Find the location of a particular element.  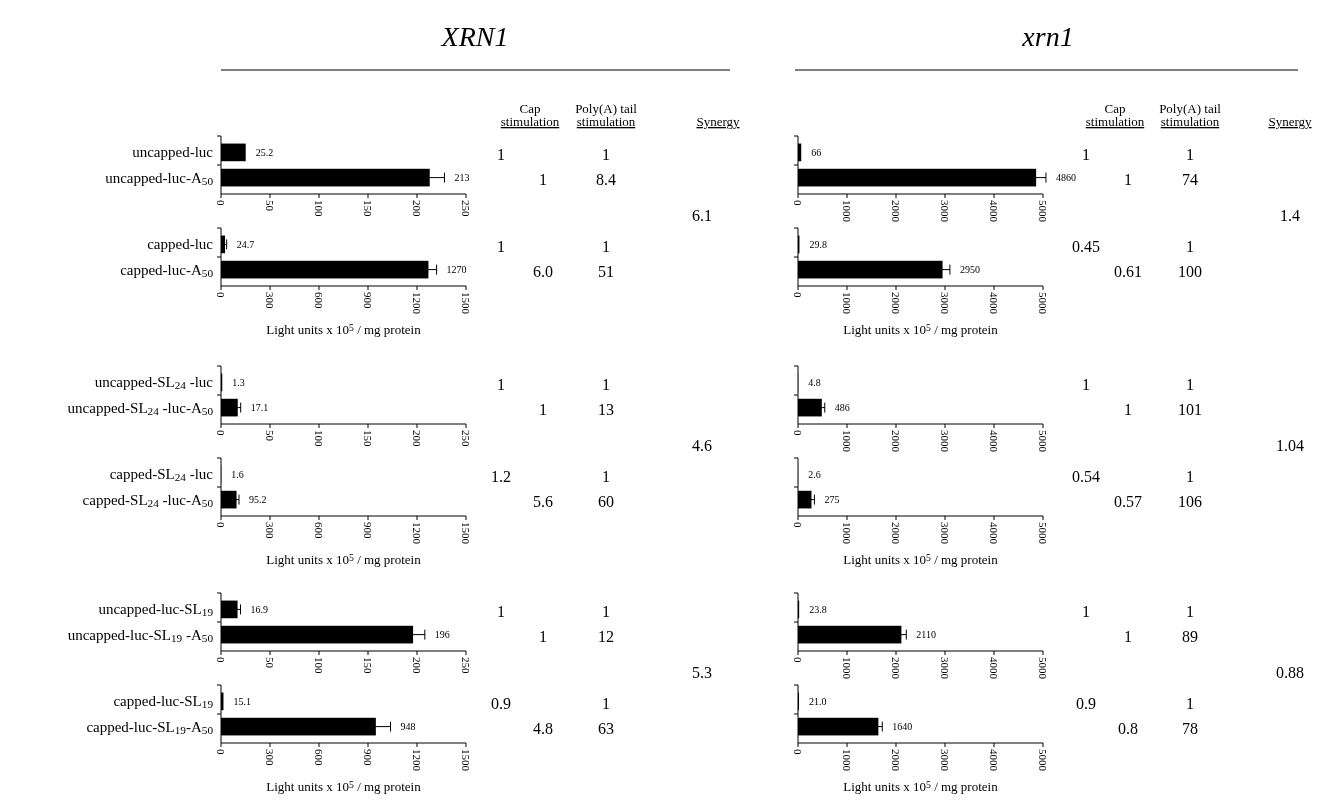

text: Cap stimulation is located at coordinates (530, 115).